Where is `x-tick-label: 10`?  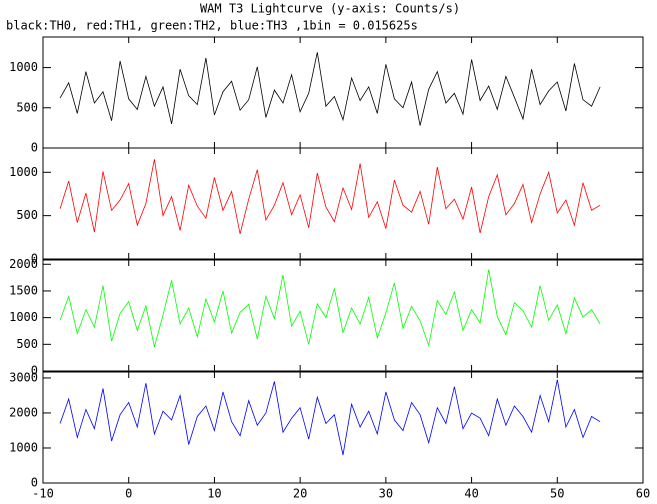 x-tick-label: 10 is located at coordinates (214, 494).